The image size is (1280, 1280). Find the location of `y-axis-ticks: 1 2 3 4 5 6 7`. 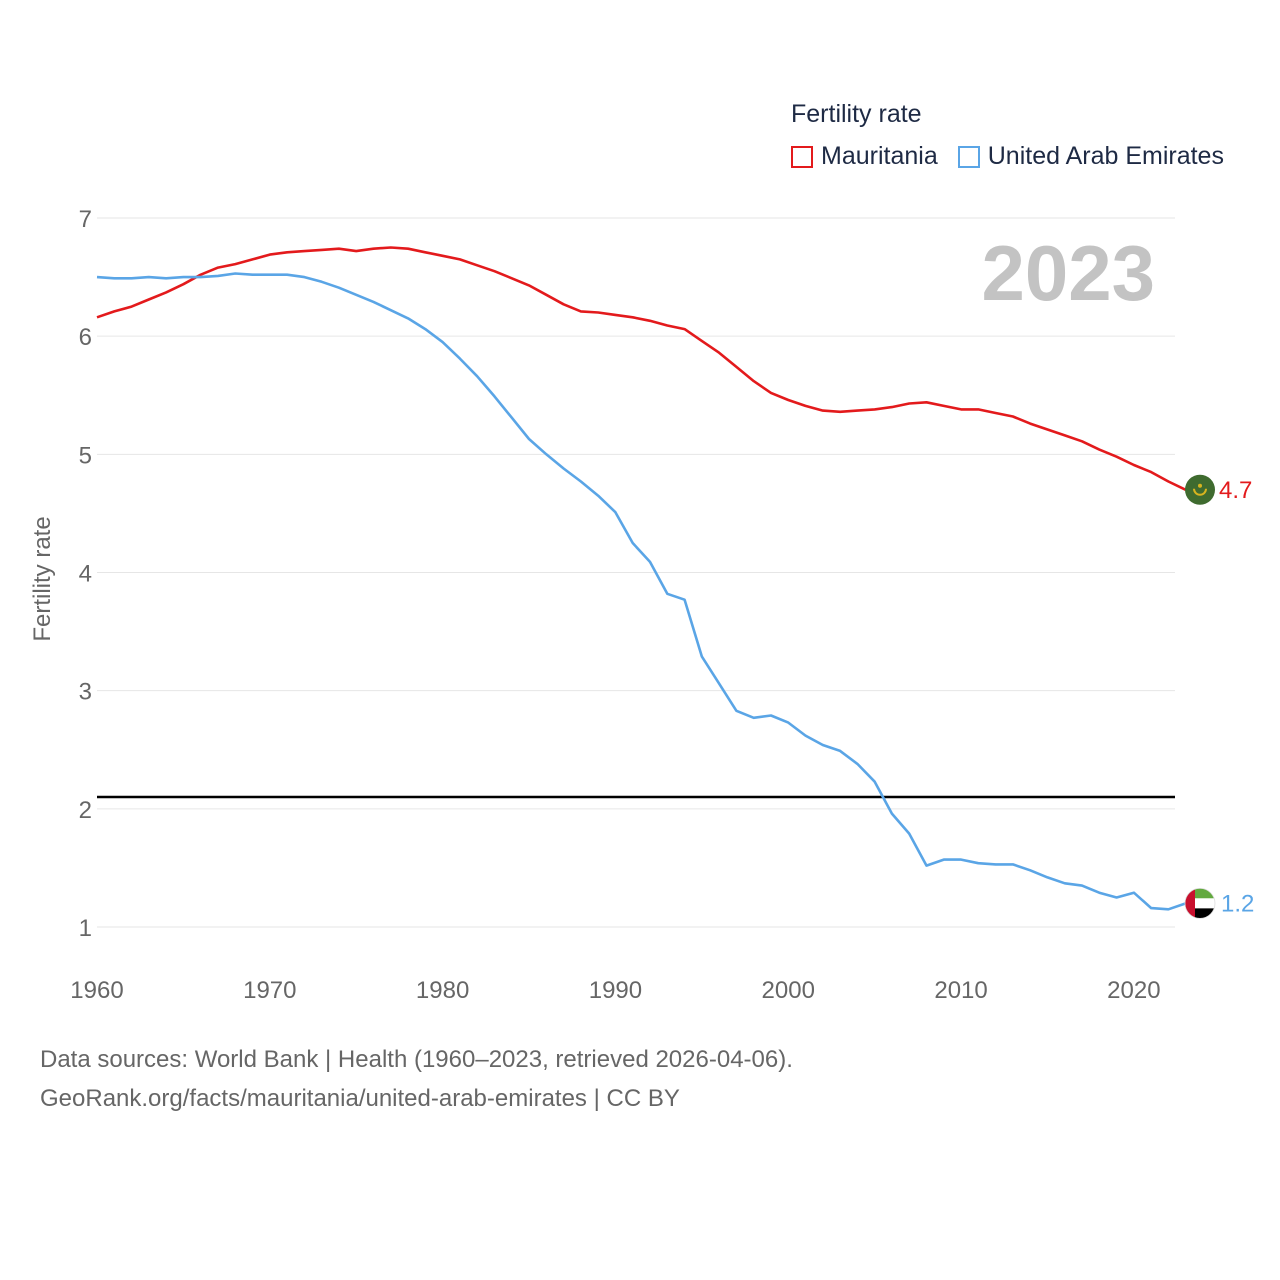

y-axis-ticks: 1 2 3 4 5 6 7 is located at coordinates (85, 574).